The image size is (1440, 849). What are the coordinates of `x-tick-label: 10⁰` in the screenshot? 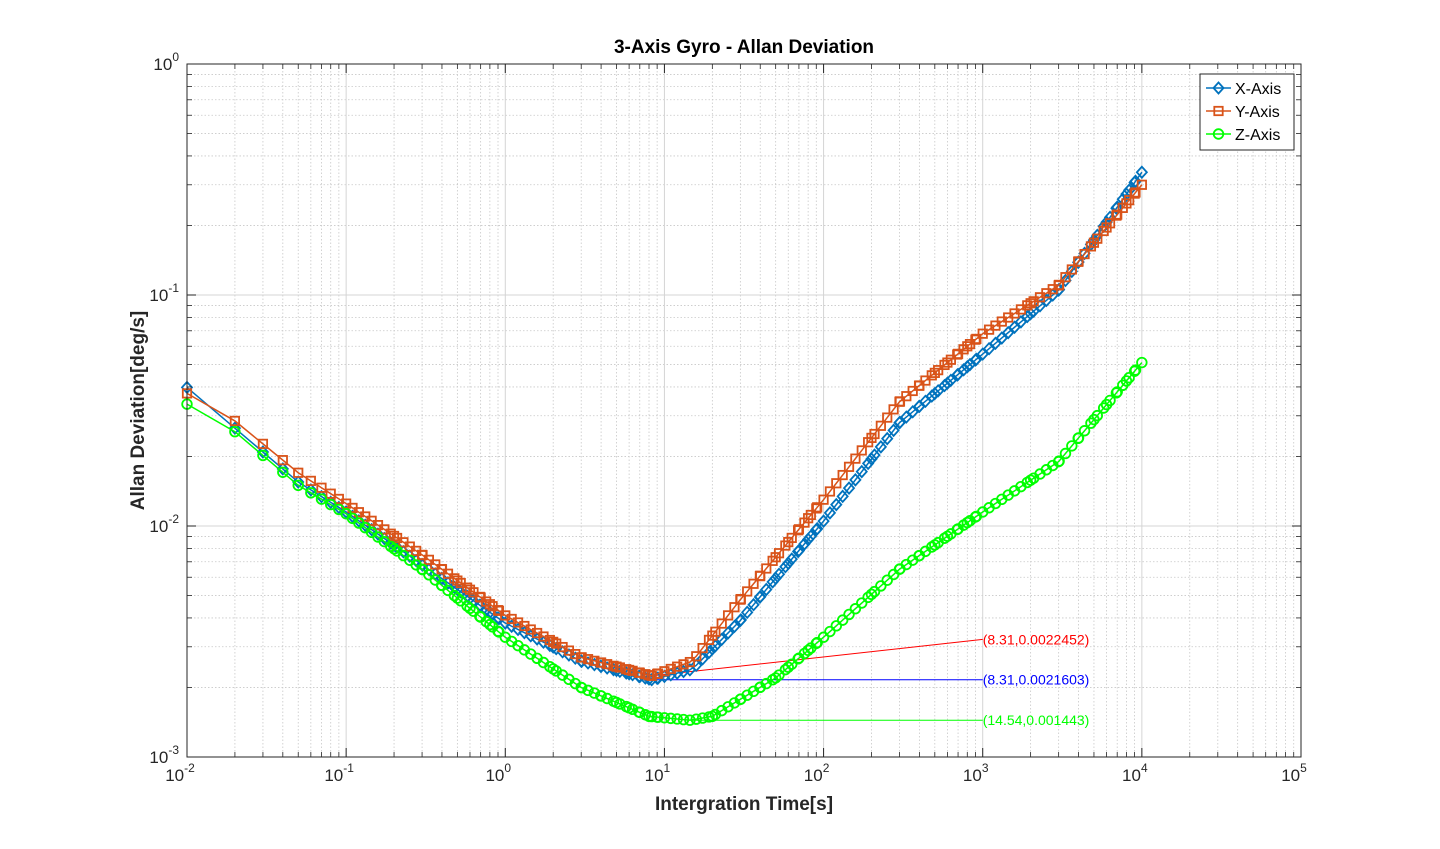 It's located at (498, 773).